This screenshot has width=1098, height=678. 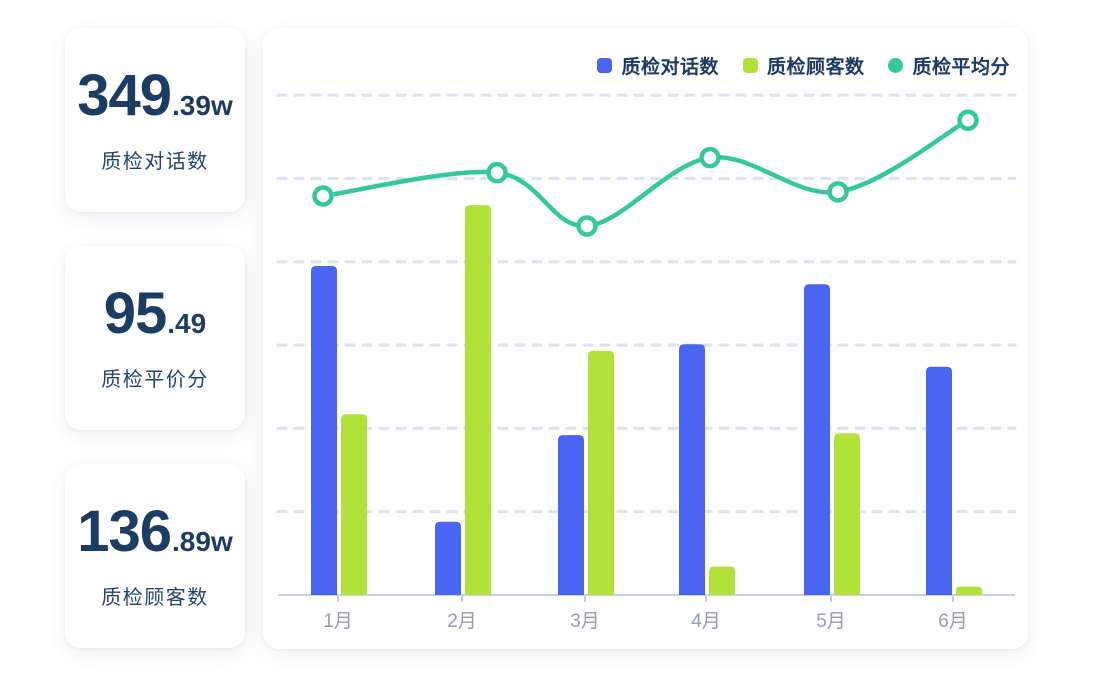 I want to click on stat-card-inspected-customers: 136 .89w 质检顾客数, so click(x=155, y=556).